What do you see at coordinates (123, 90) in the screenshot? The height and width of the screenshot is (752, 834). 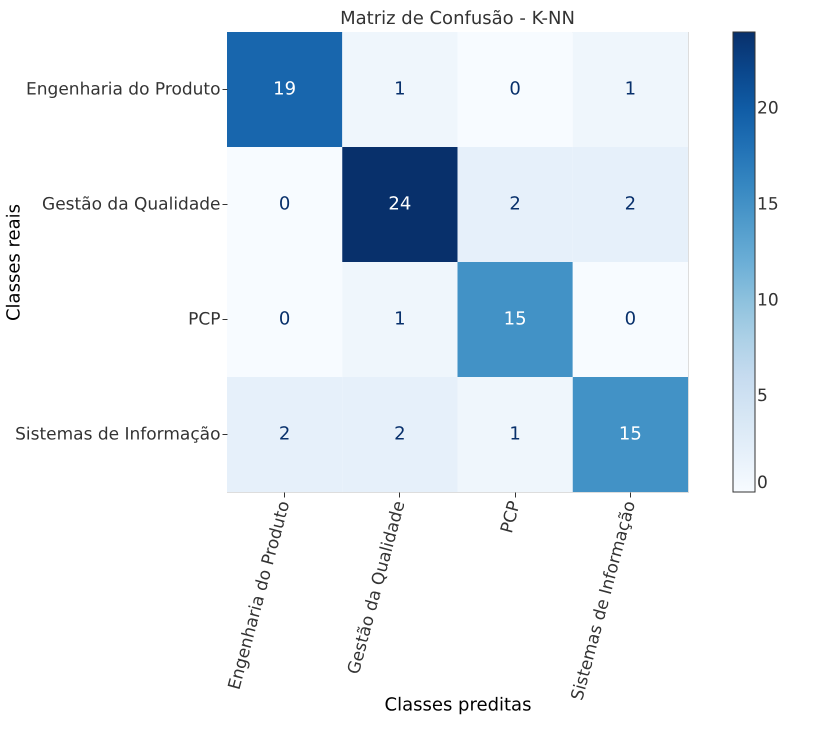 I see `y-tick-label: Engenharia do Produto` at bounding box center [123, 90].